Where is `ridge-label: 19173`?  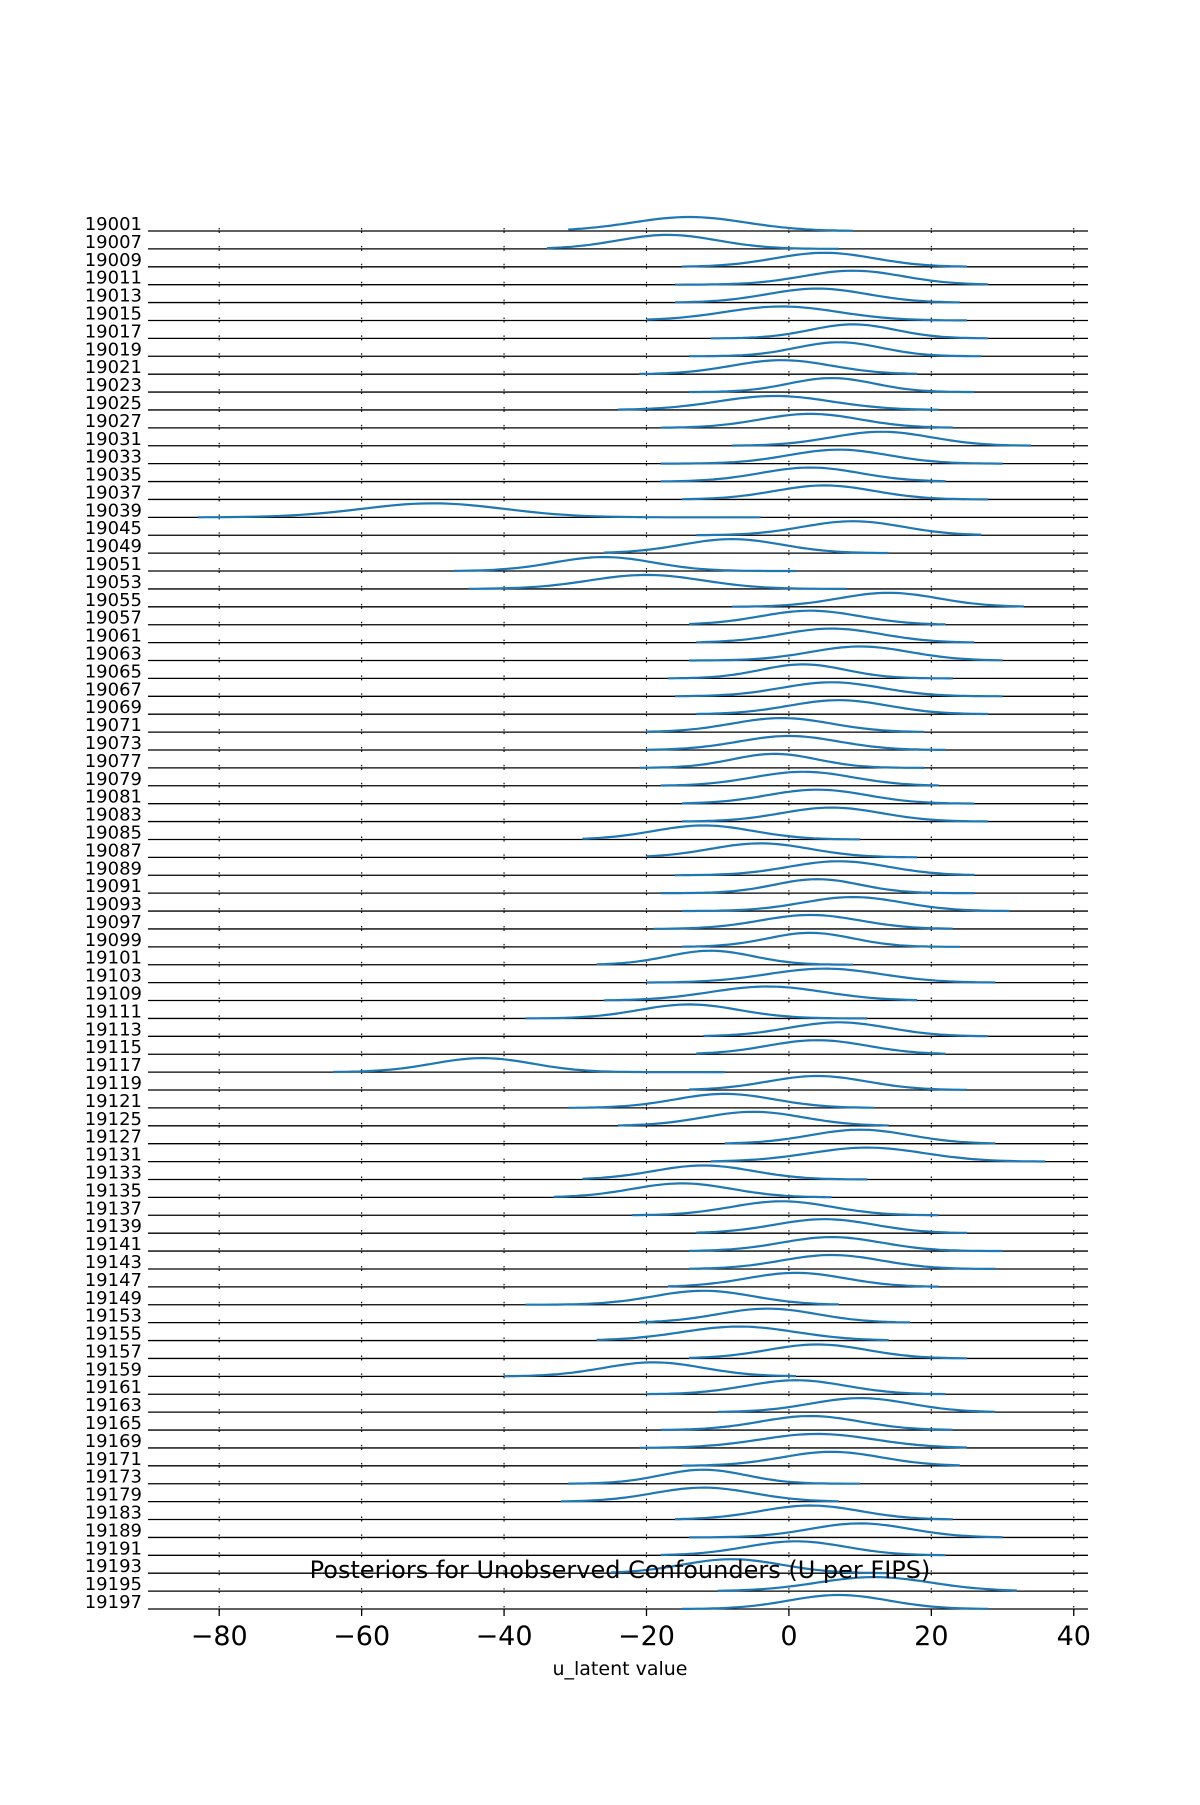 ridge-label: 19173 is located at coordinates (113, 1477).